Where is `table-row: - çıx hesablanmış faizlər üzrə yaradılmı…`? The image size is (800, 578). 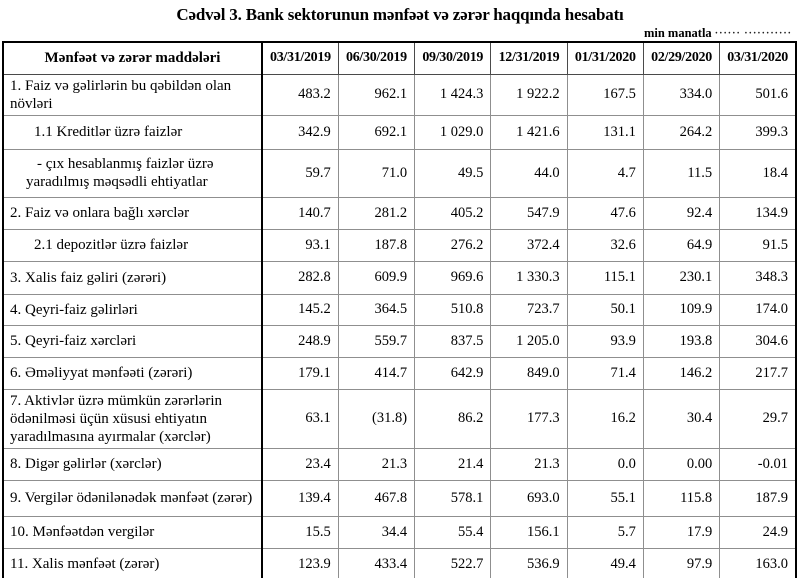
table-row: - çıx hesablanmış faizlər üzrə yaradılmı… is located at coordinates (399, 173).